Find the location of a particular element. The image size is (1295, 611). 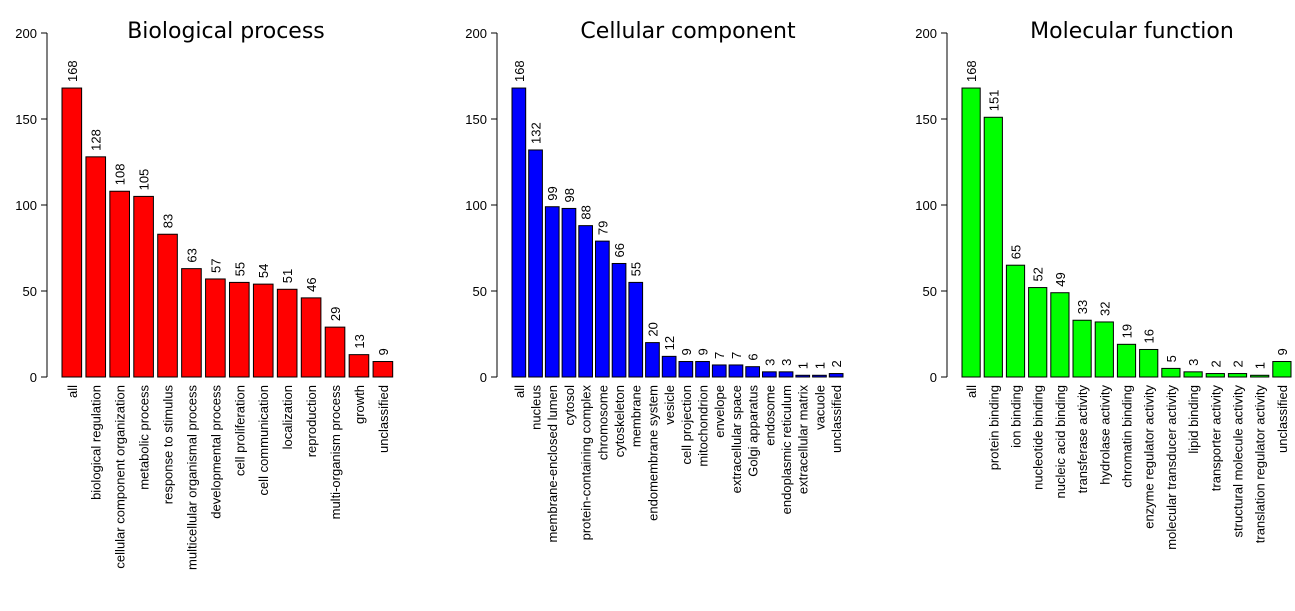

value-label: 63 is located at coordinates (191, 255).